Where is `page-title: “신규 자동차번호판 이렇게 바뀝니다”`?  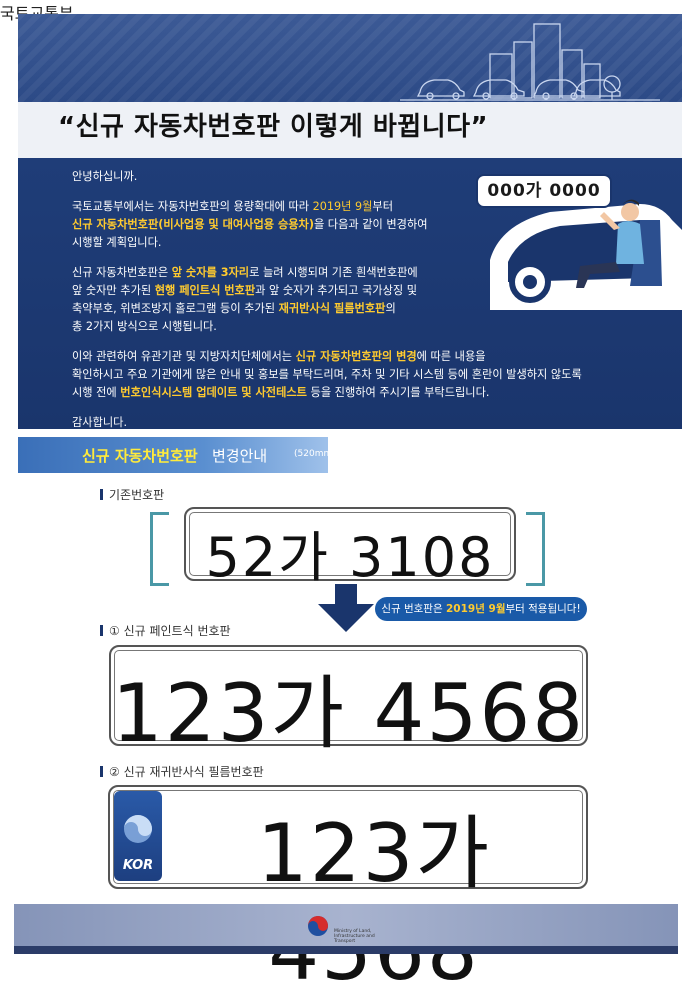
page-title: “신규 자동차번호판 이렇게 바뀝니다” is located at coordinates (273, 127).